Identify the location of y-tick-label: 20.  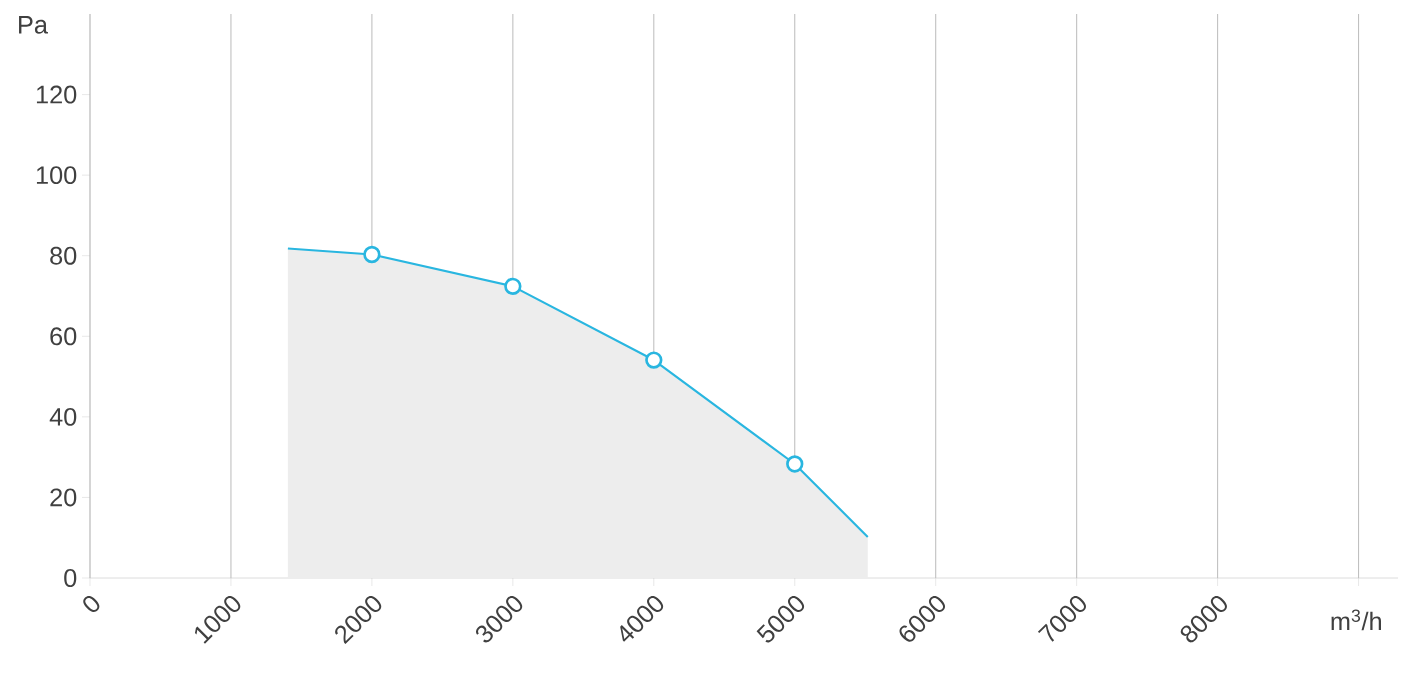
(63, 497).